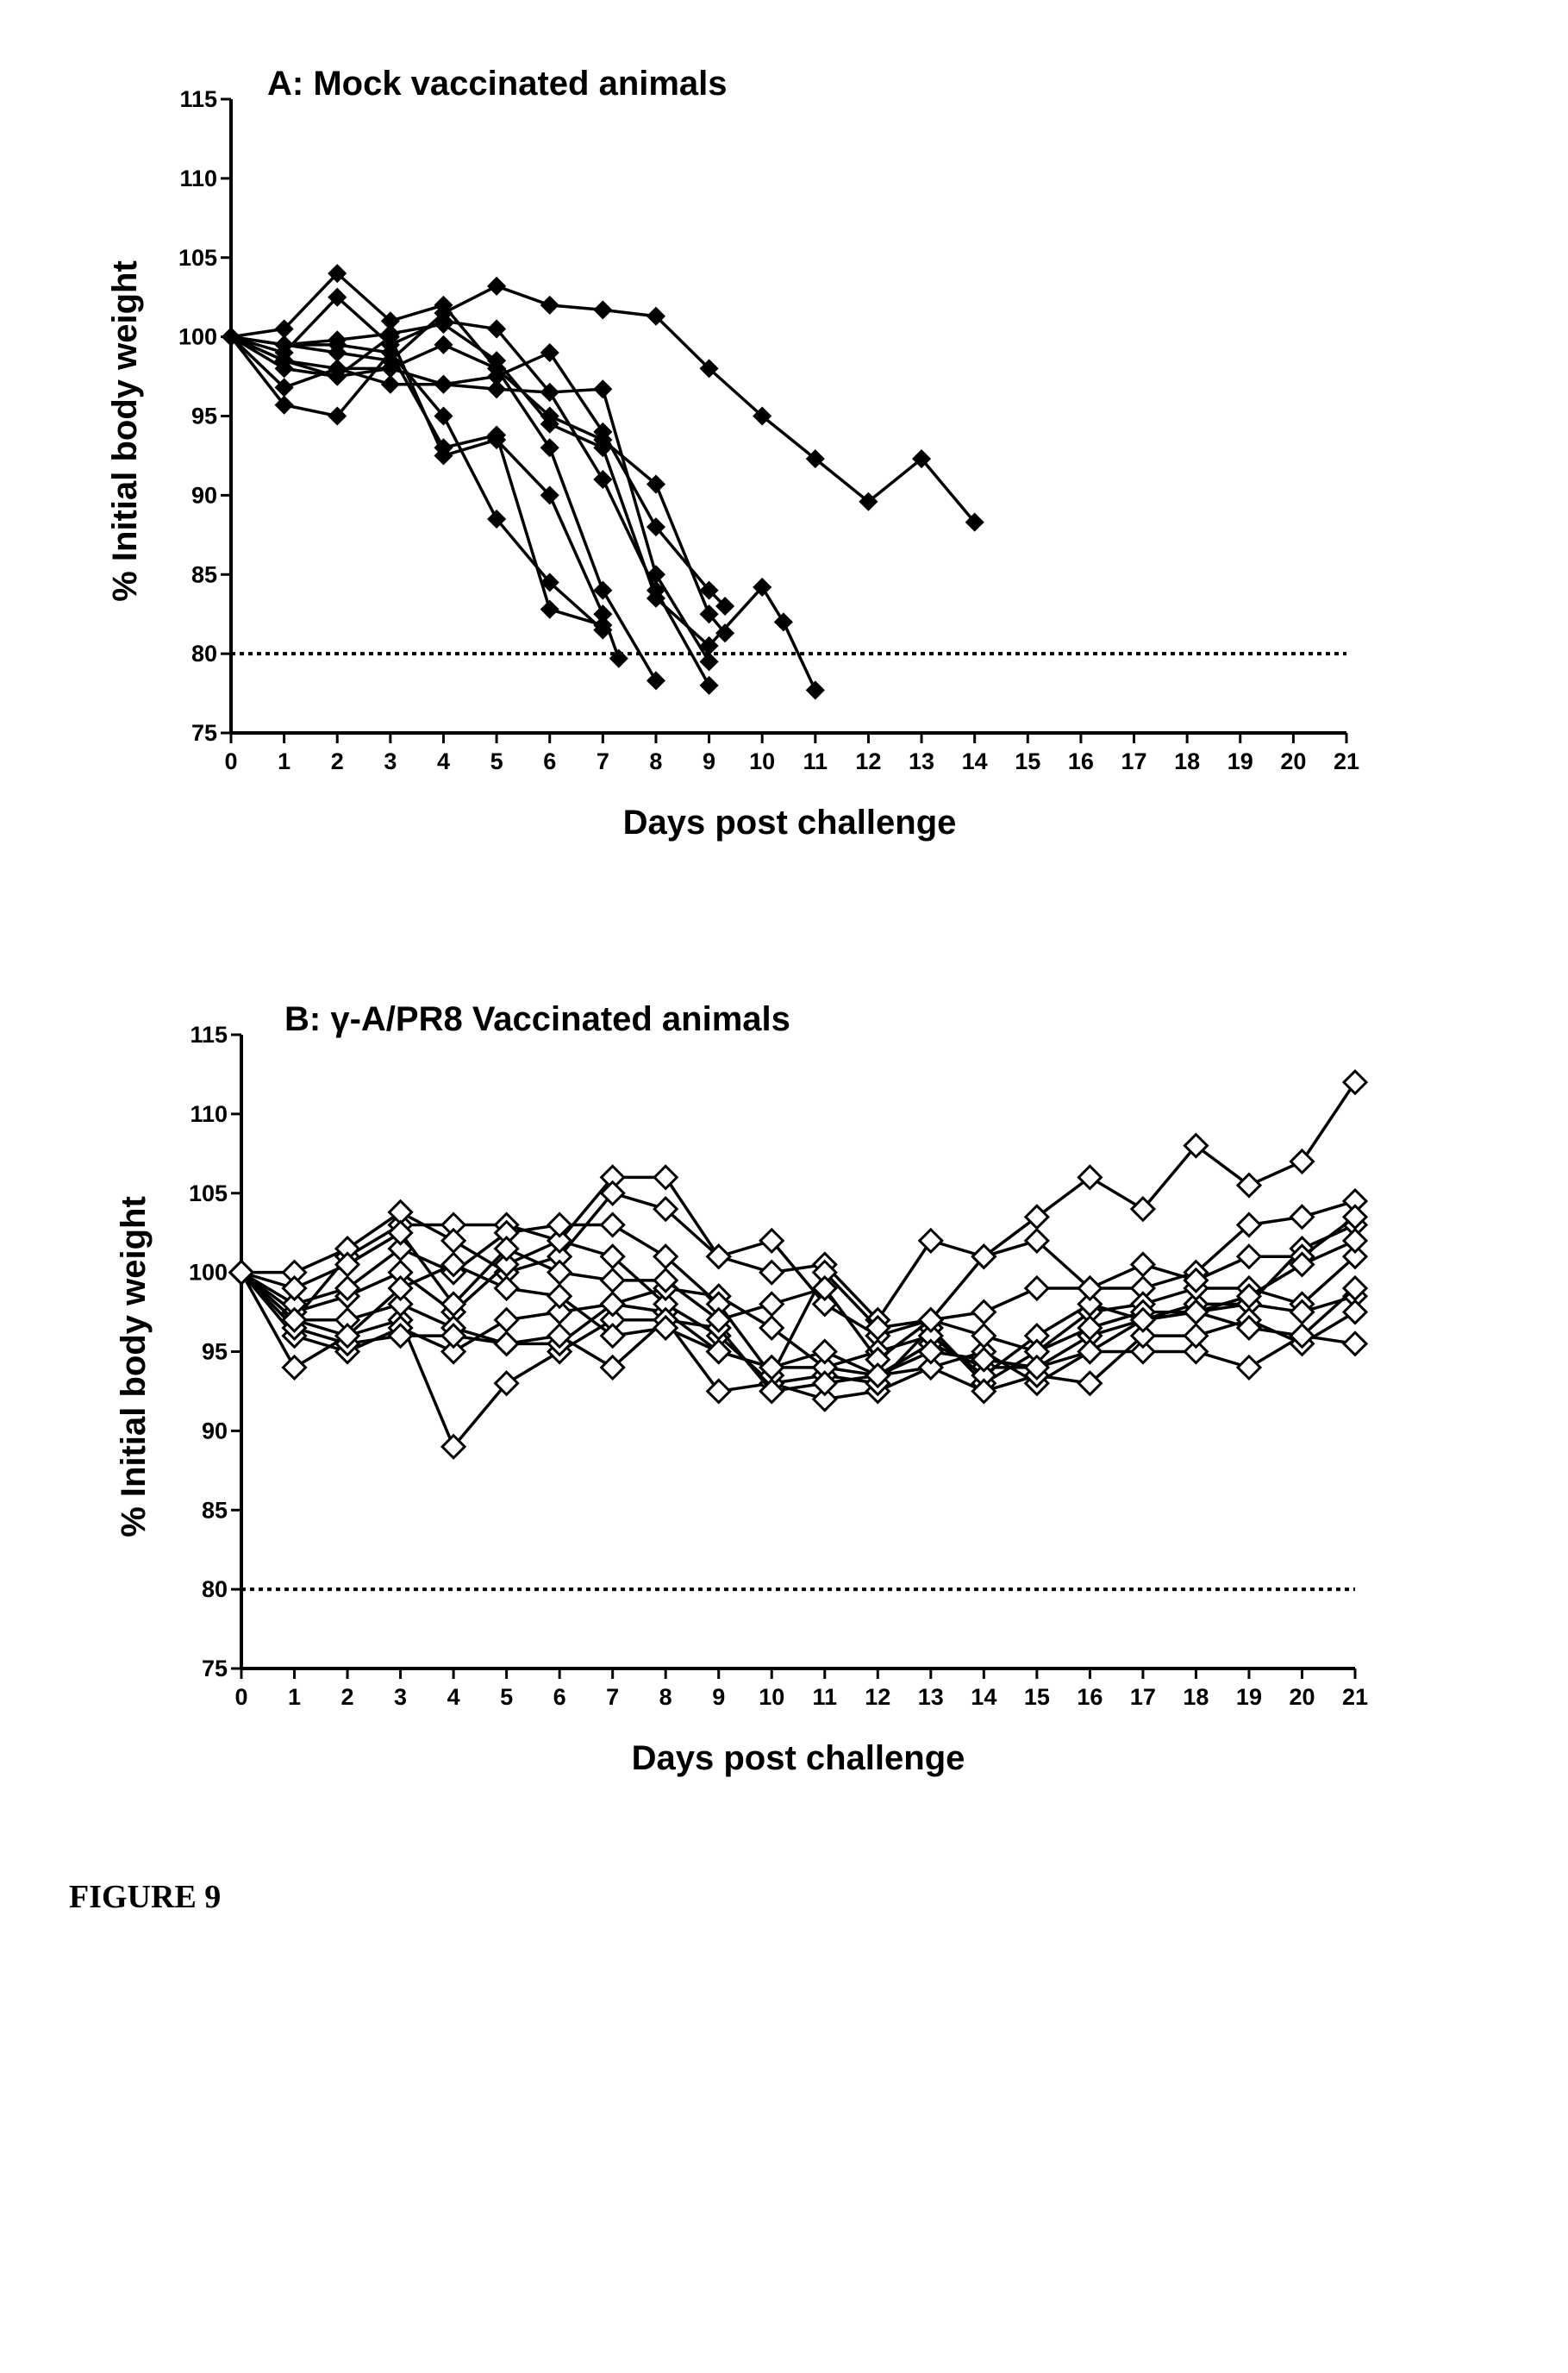 Image resolution: width=1568 pixels, height=2373 pixels. Describe the element at coordinates (815, 761) in the screenshot. I see `x-tick-label: 11` at that location.